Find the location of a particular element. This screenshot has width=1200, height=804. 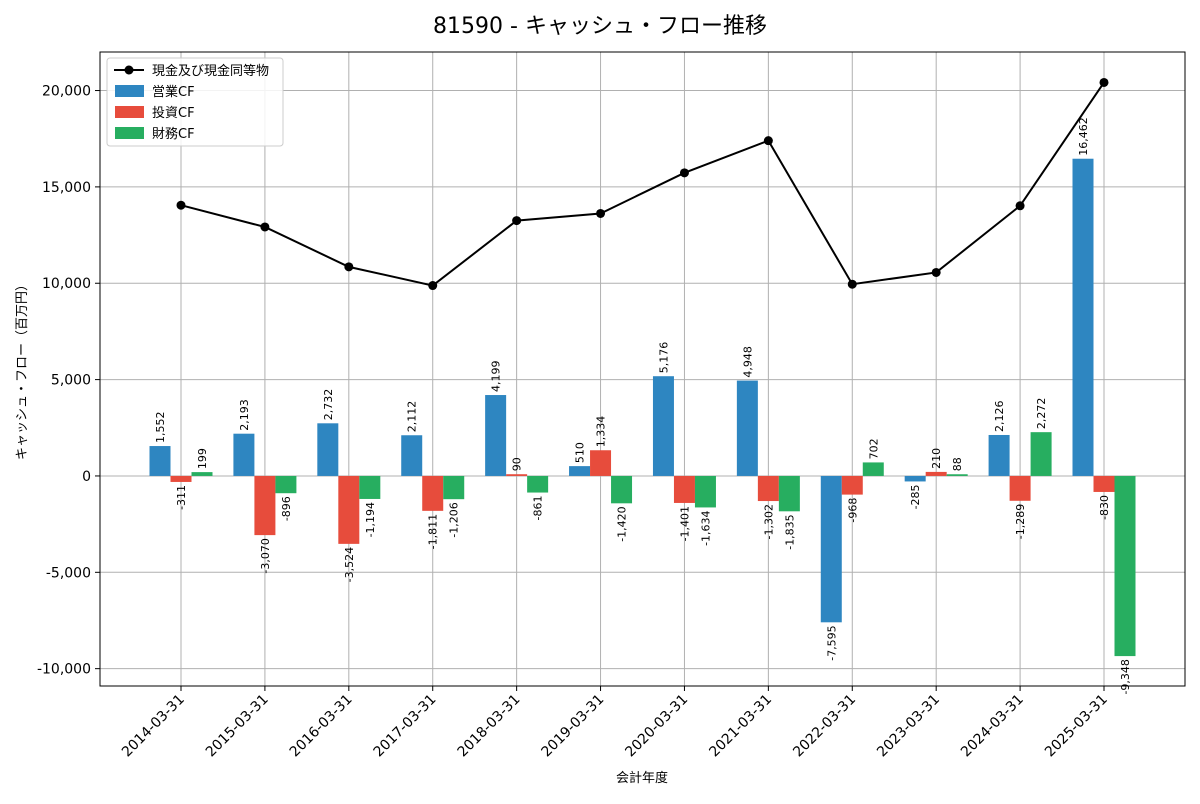

bar-value-label: 2,272 is located at coordinates (1041, 414).